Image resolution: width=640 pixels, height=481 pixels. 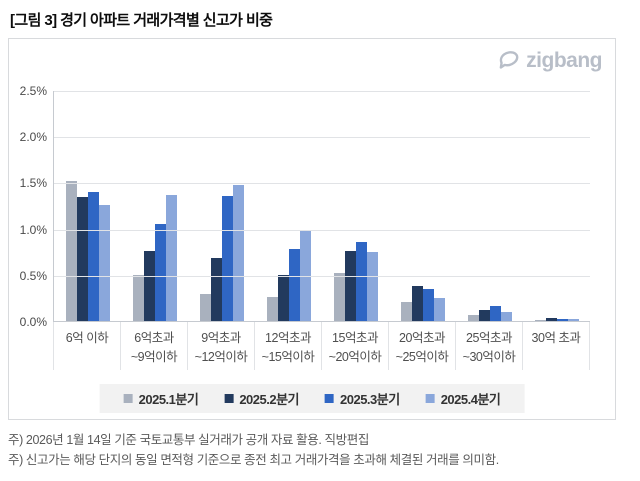 What do you see at coordinates (87, 346) in the screenshot?
I see `x-category-label: 6억 이하` at bounding box center [87, 346].